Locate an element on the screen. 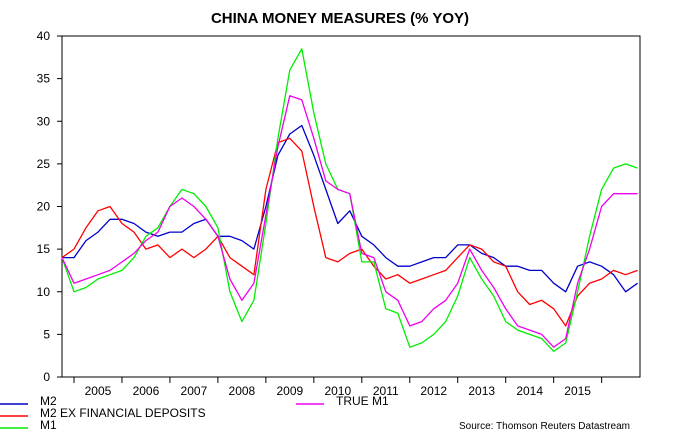  y-tick-label: 25 is located at coordinates (44, 164).